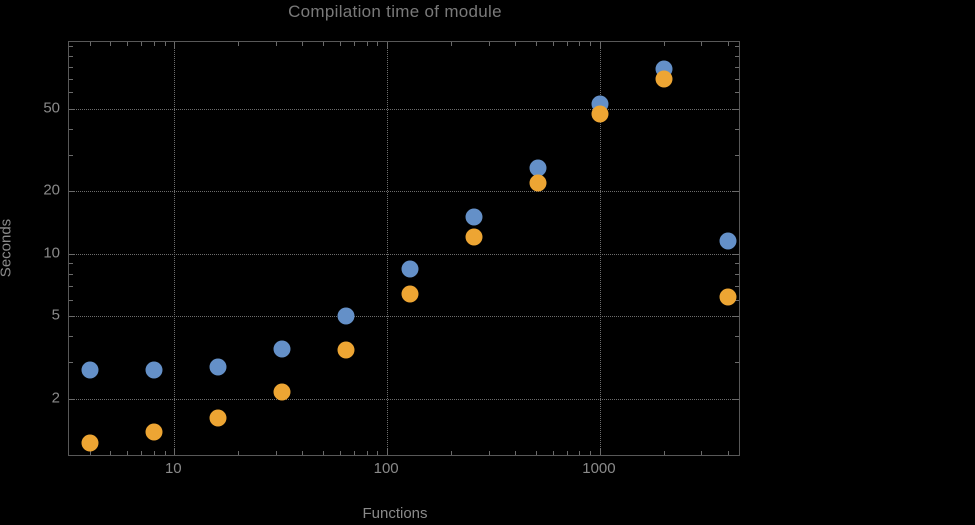 This screenshot has height=525, width=975. Describe the element at coordinates (55, 315) in the screenshot. I see `y-axis-tick-label: 5` at that location.